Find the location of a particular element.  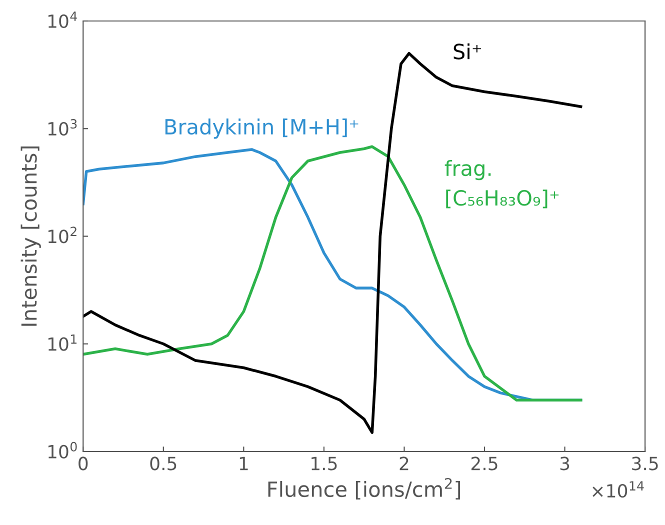

x-tick-label: 1.5 is located at coordinates (324, 463).